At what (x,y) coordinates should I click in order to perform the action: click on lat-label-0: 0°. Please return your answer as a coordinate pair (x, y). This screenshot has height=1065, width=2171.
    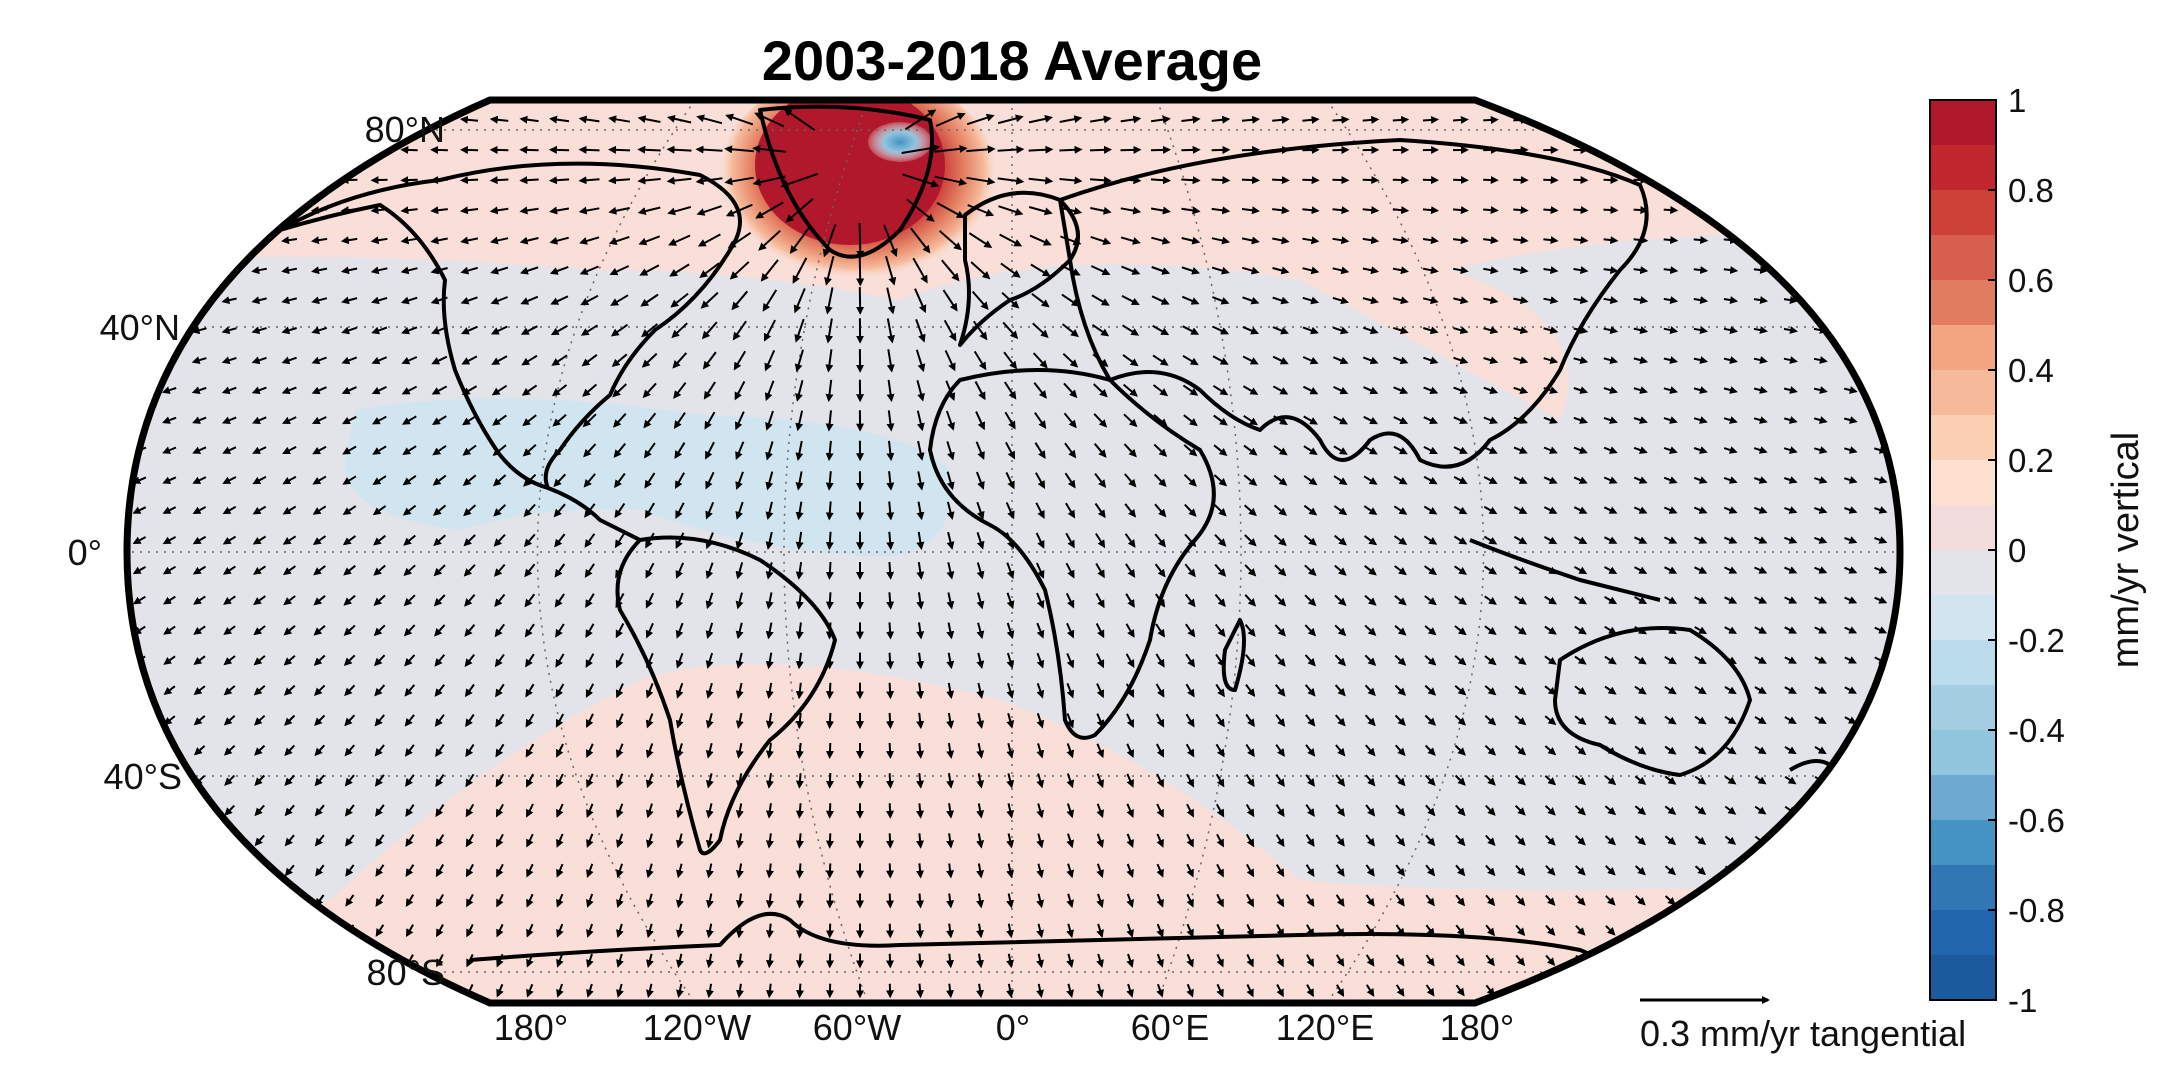
    Looking at the image, I should click on (85, 552).